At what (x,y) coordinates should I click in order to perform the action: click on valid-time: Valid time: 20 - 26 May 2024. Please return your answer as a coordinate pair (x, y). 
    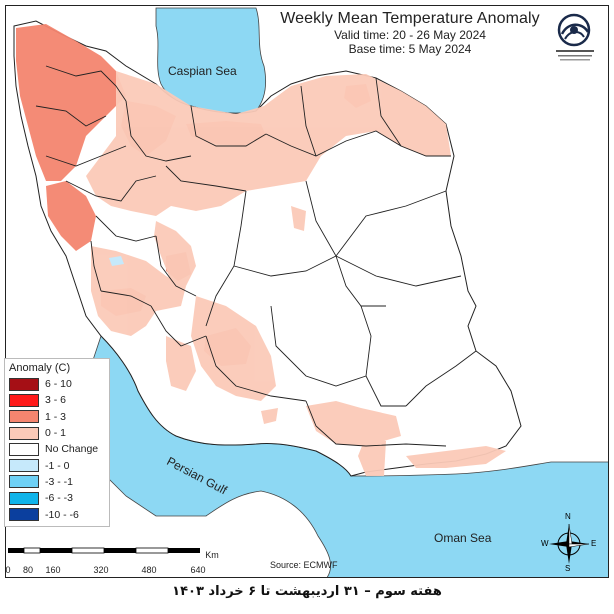
    Looking at the image, I should click on (410, 35).